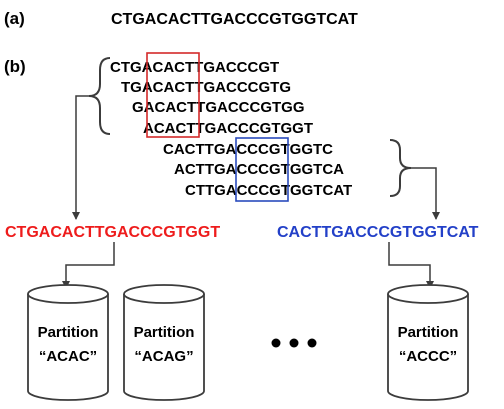 The width and height of the screenshot is (504, 409). I want to click on arrow-to-partition-acac, so click(88, 265).